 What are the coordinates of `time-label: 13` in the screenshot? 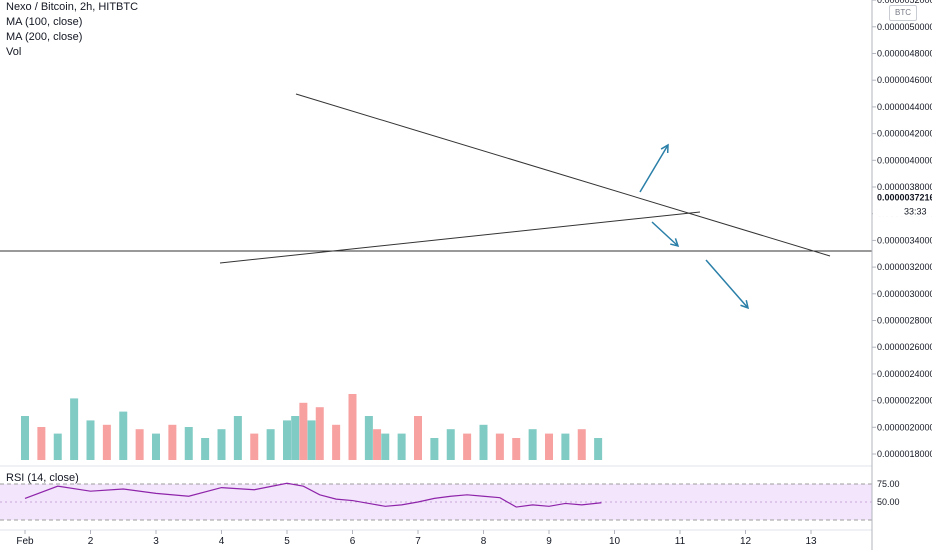 It's located at (811, 541).